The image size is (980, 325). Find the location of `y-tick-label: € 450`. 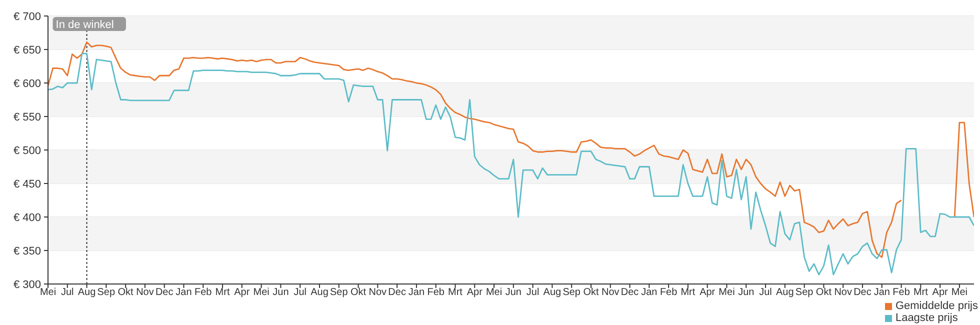

y-tick-label: € 450 is located at coordinates (27, 184).